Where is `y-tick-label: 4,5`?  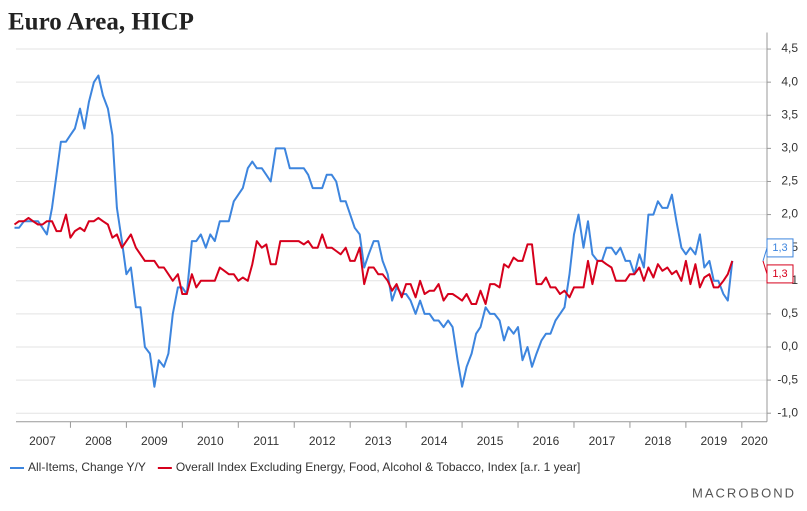
y-tick-label: 4,5 is located at coordinates (789, 48).